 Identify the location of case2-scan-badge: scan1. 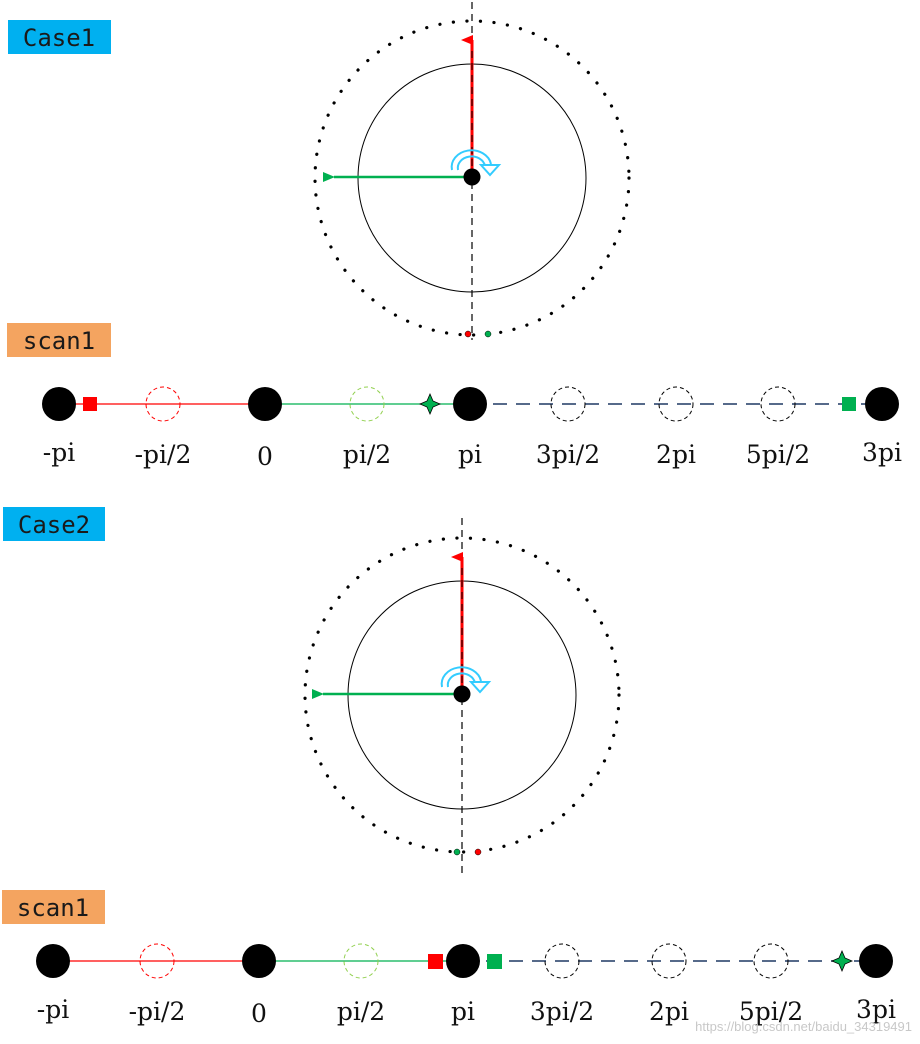
(53, 908).